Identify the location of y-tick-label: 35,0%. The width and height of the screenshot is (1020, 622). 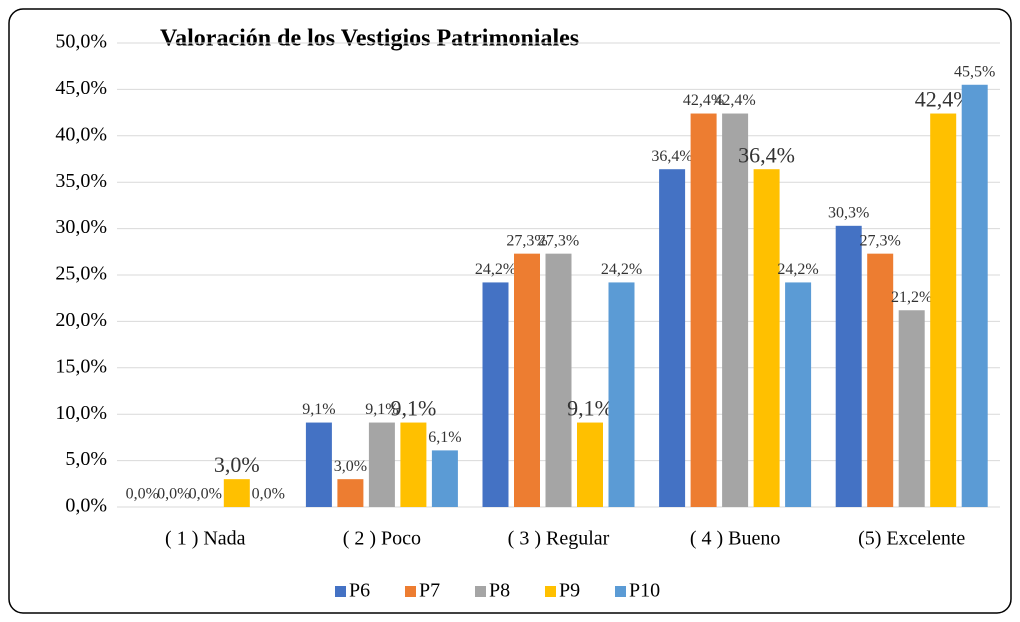
(81, 181).